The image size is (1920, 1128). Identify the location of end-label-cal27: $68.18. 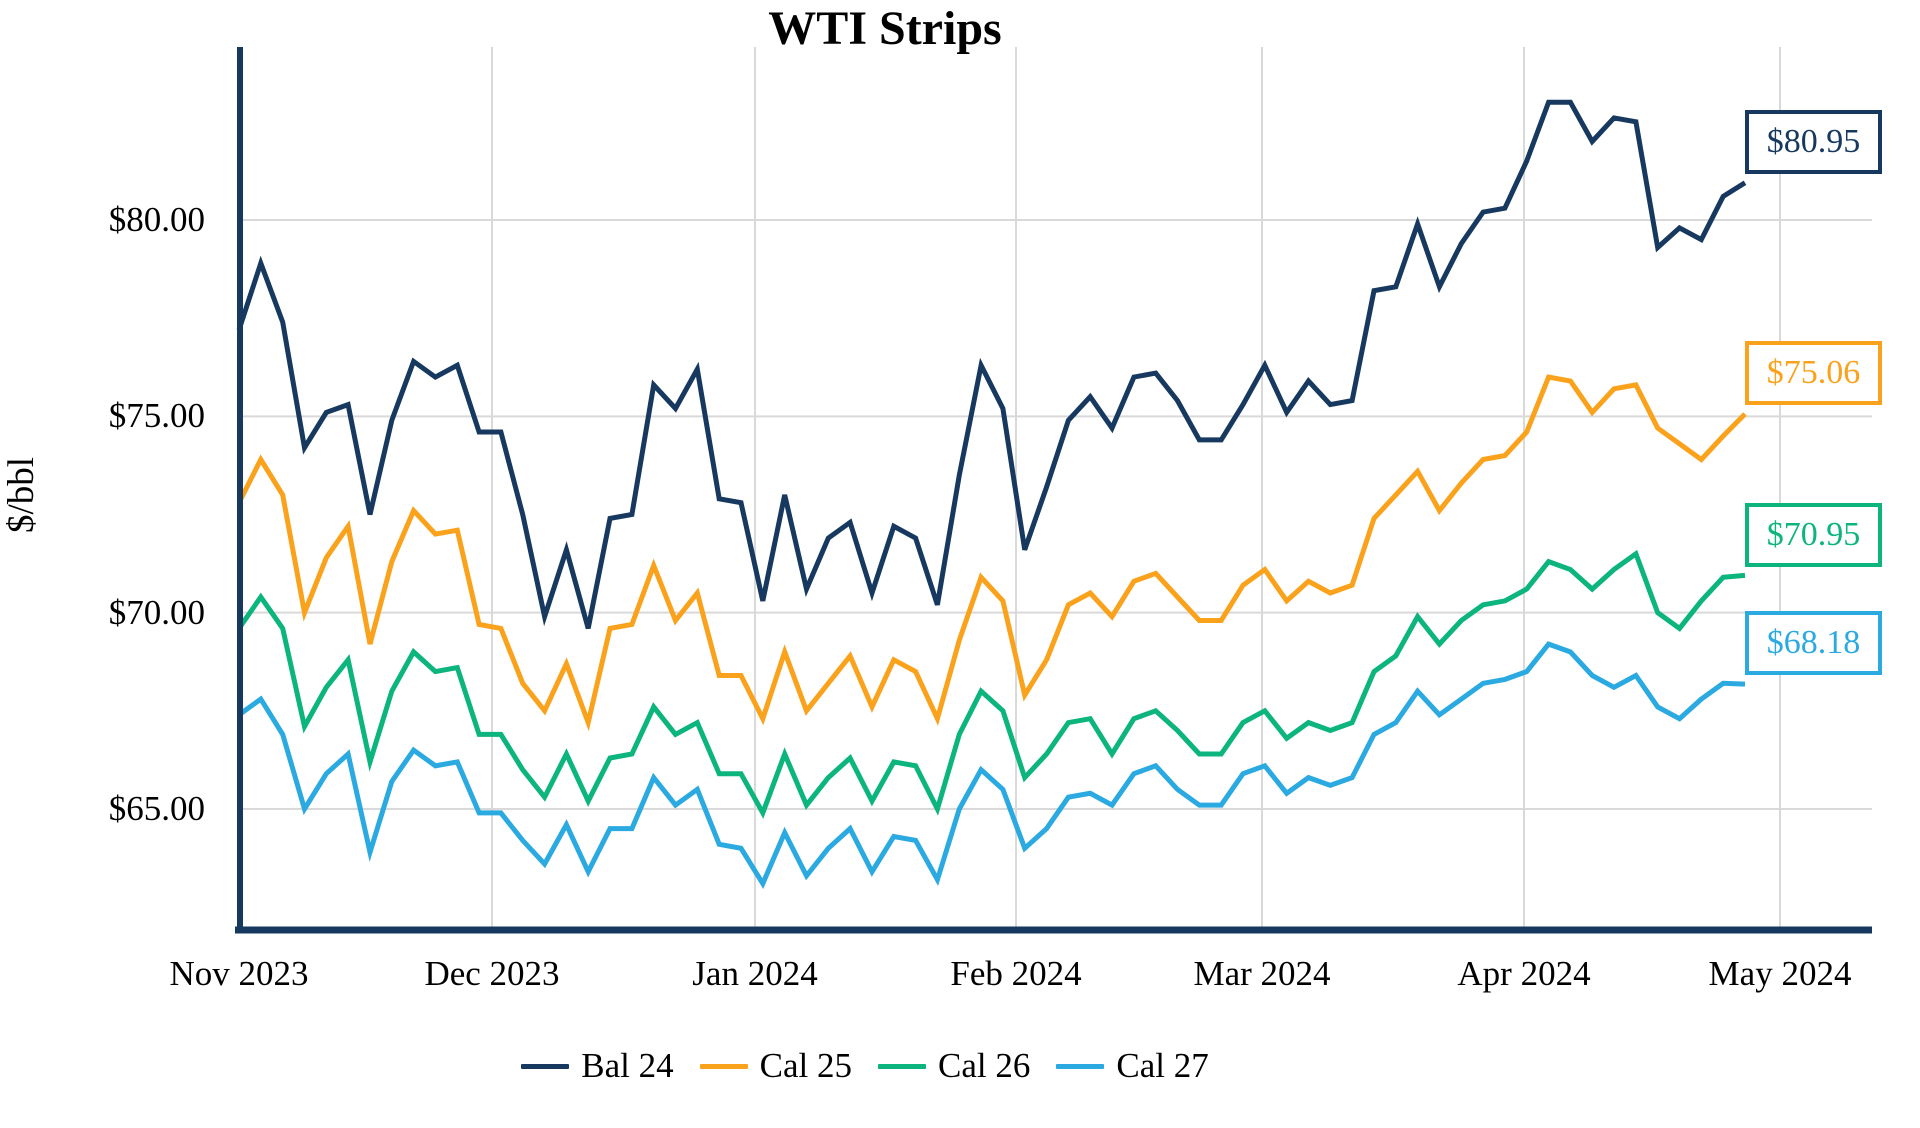
(1813, 643).